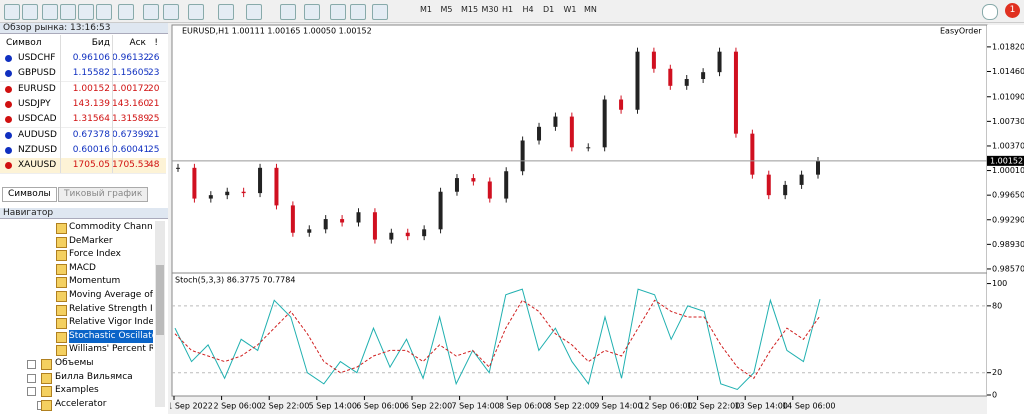  What do you see at coordinates (94, 376) in the screenshot?
I see `nav-folder: Билла Вильямса` at bounding box center [94, 376].